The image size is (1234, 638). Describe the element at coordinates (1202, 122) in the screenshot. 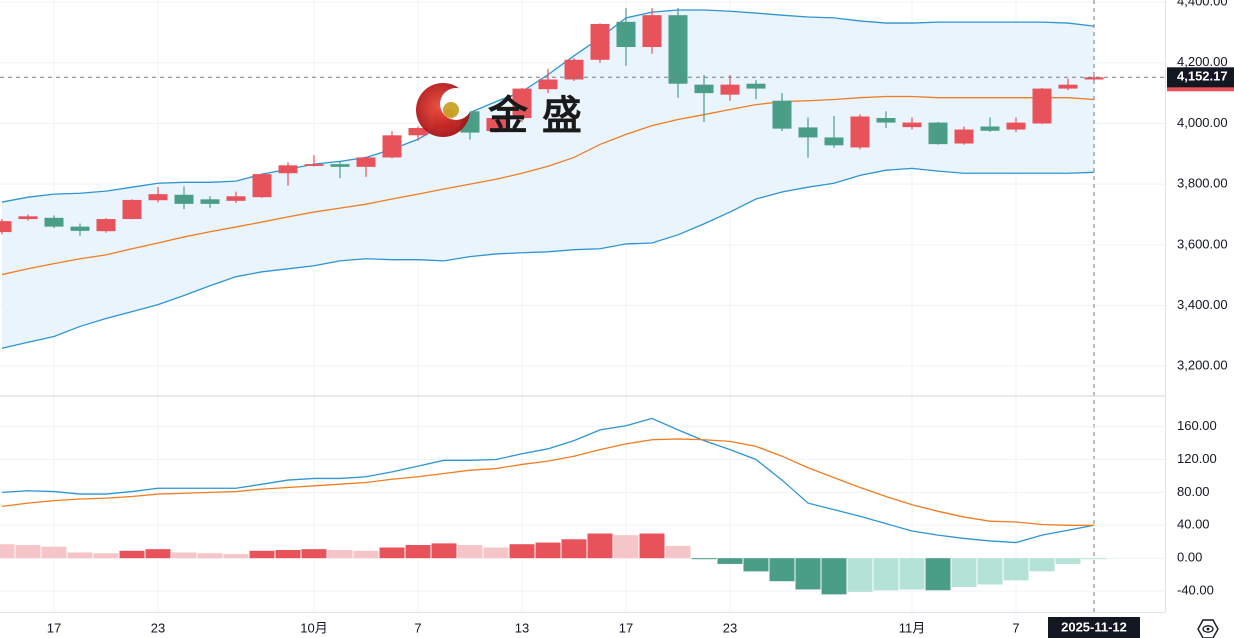

I see `y-tick-label: 4,000.00` at that location.